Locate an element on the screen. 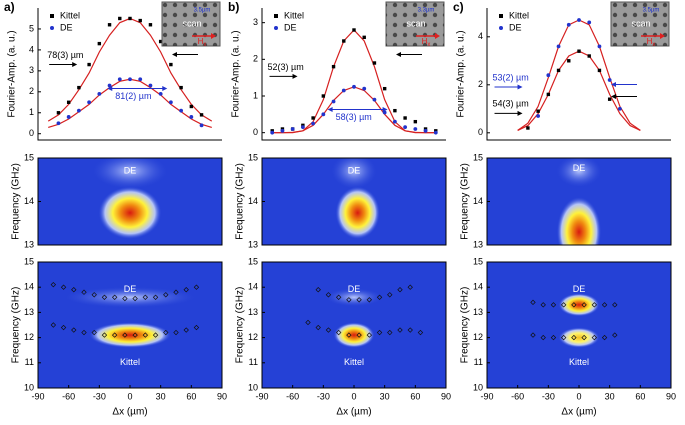 The width and height of the screenshot is (685, 425). x-tick-label: 30 is located at coordinates (385, 396).